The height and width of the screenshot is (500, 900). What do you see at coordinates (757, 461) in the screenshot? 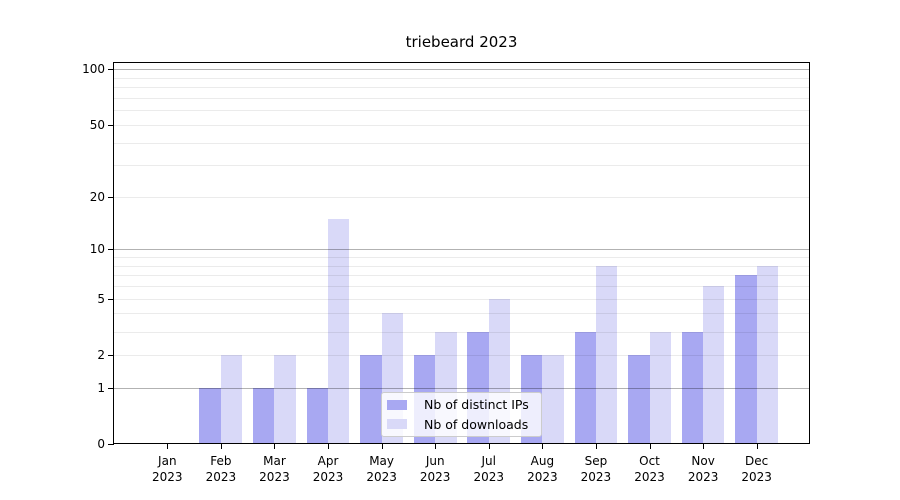
I see `x-label-month: Dec` at bounding box center [757, 461].